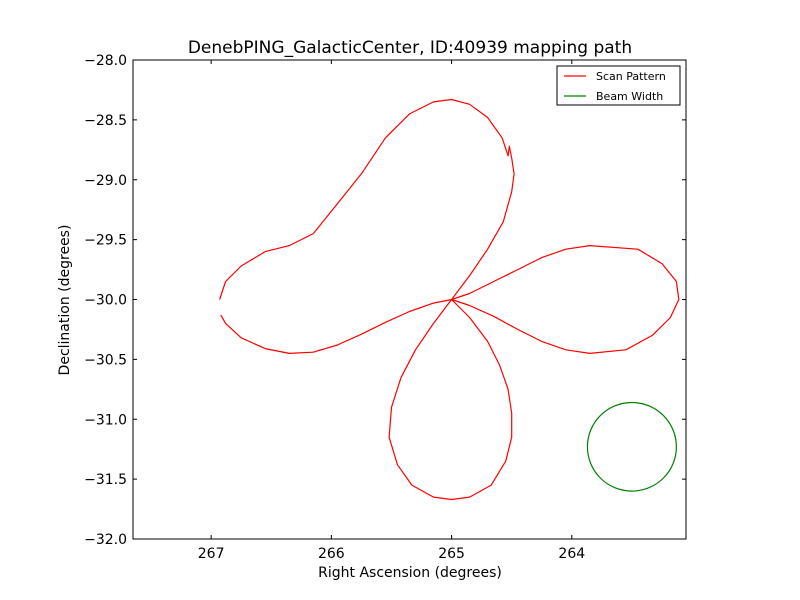 This screenshot has height=600, width=800. Describe the element at coordinates (105, 420) in the screenshot. I see `y-tick-label: −31.0` at that location.